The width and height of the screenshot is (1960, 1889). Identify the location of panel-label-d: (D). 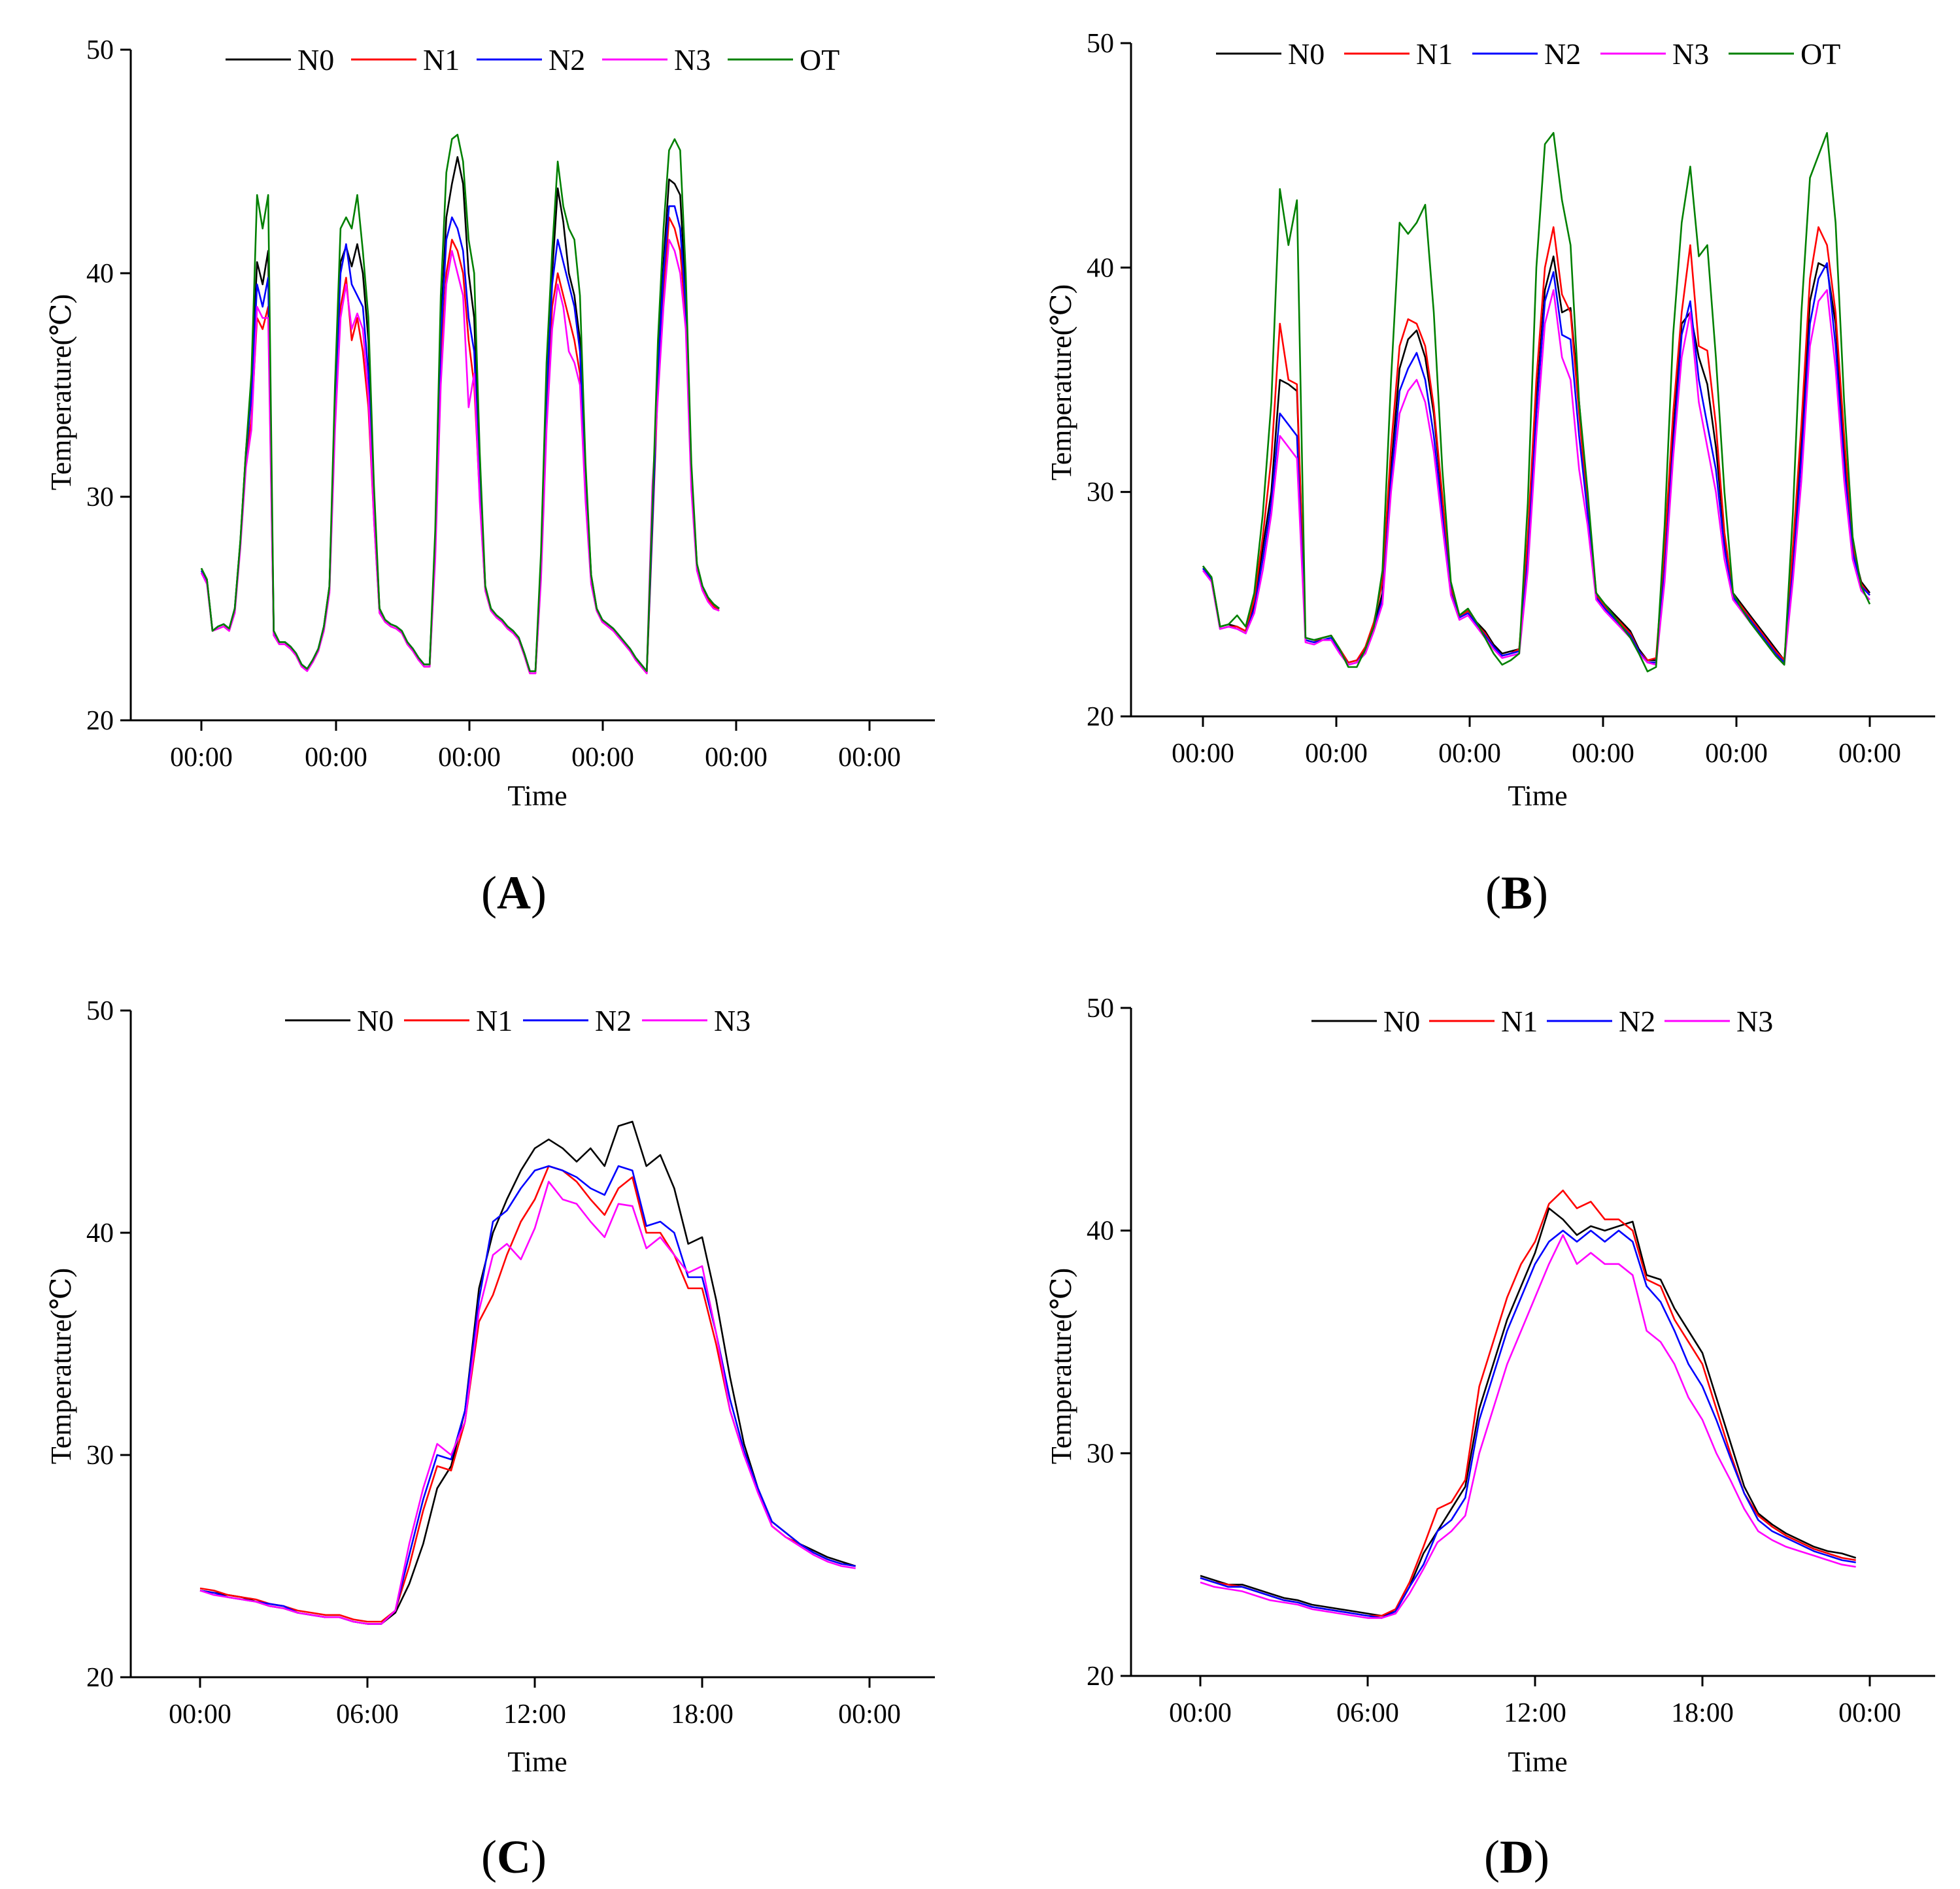
(1516, 1857).